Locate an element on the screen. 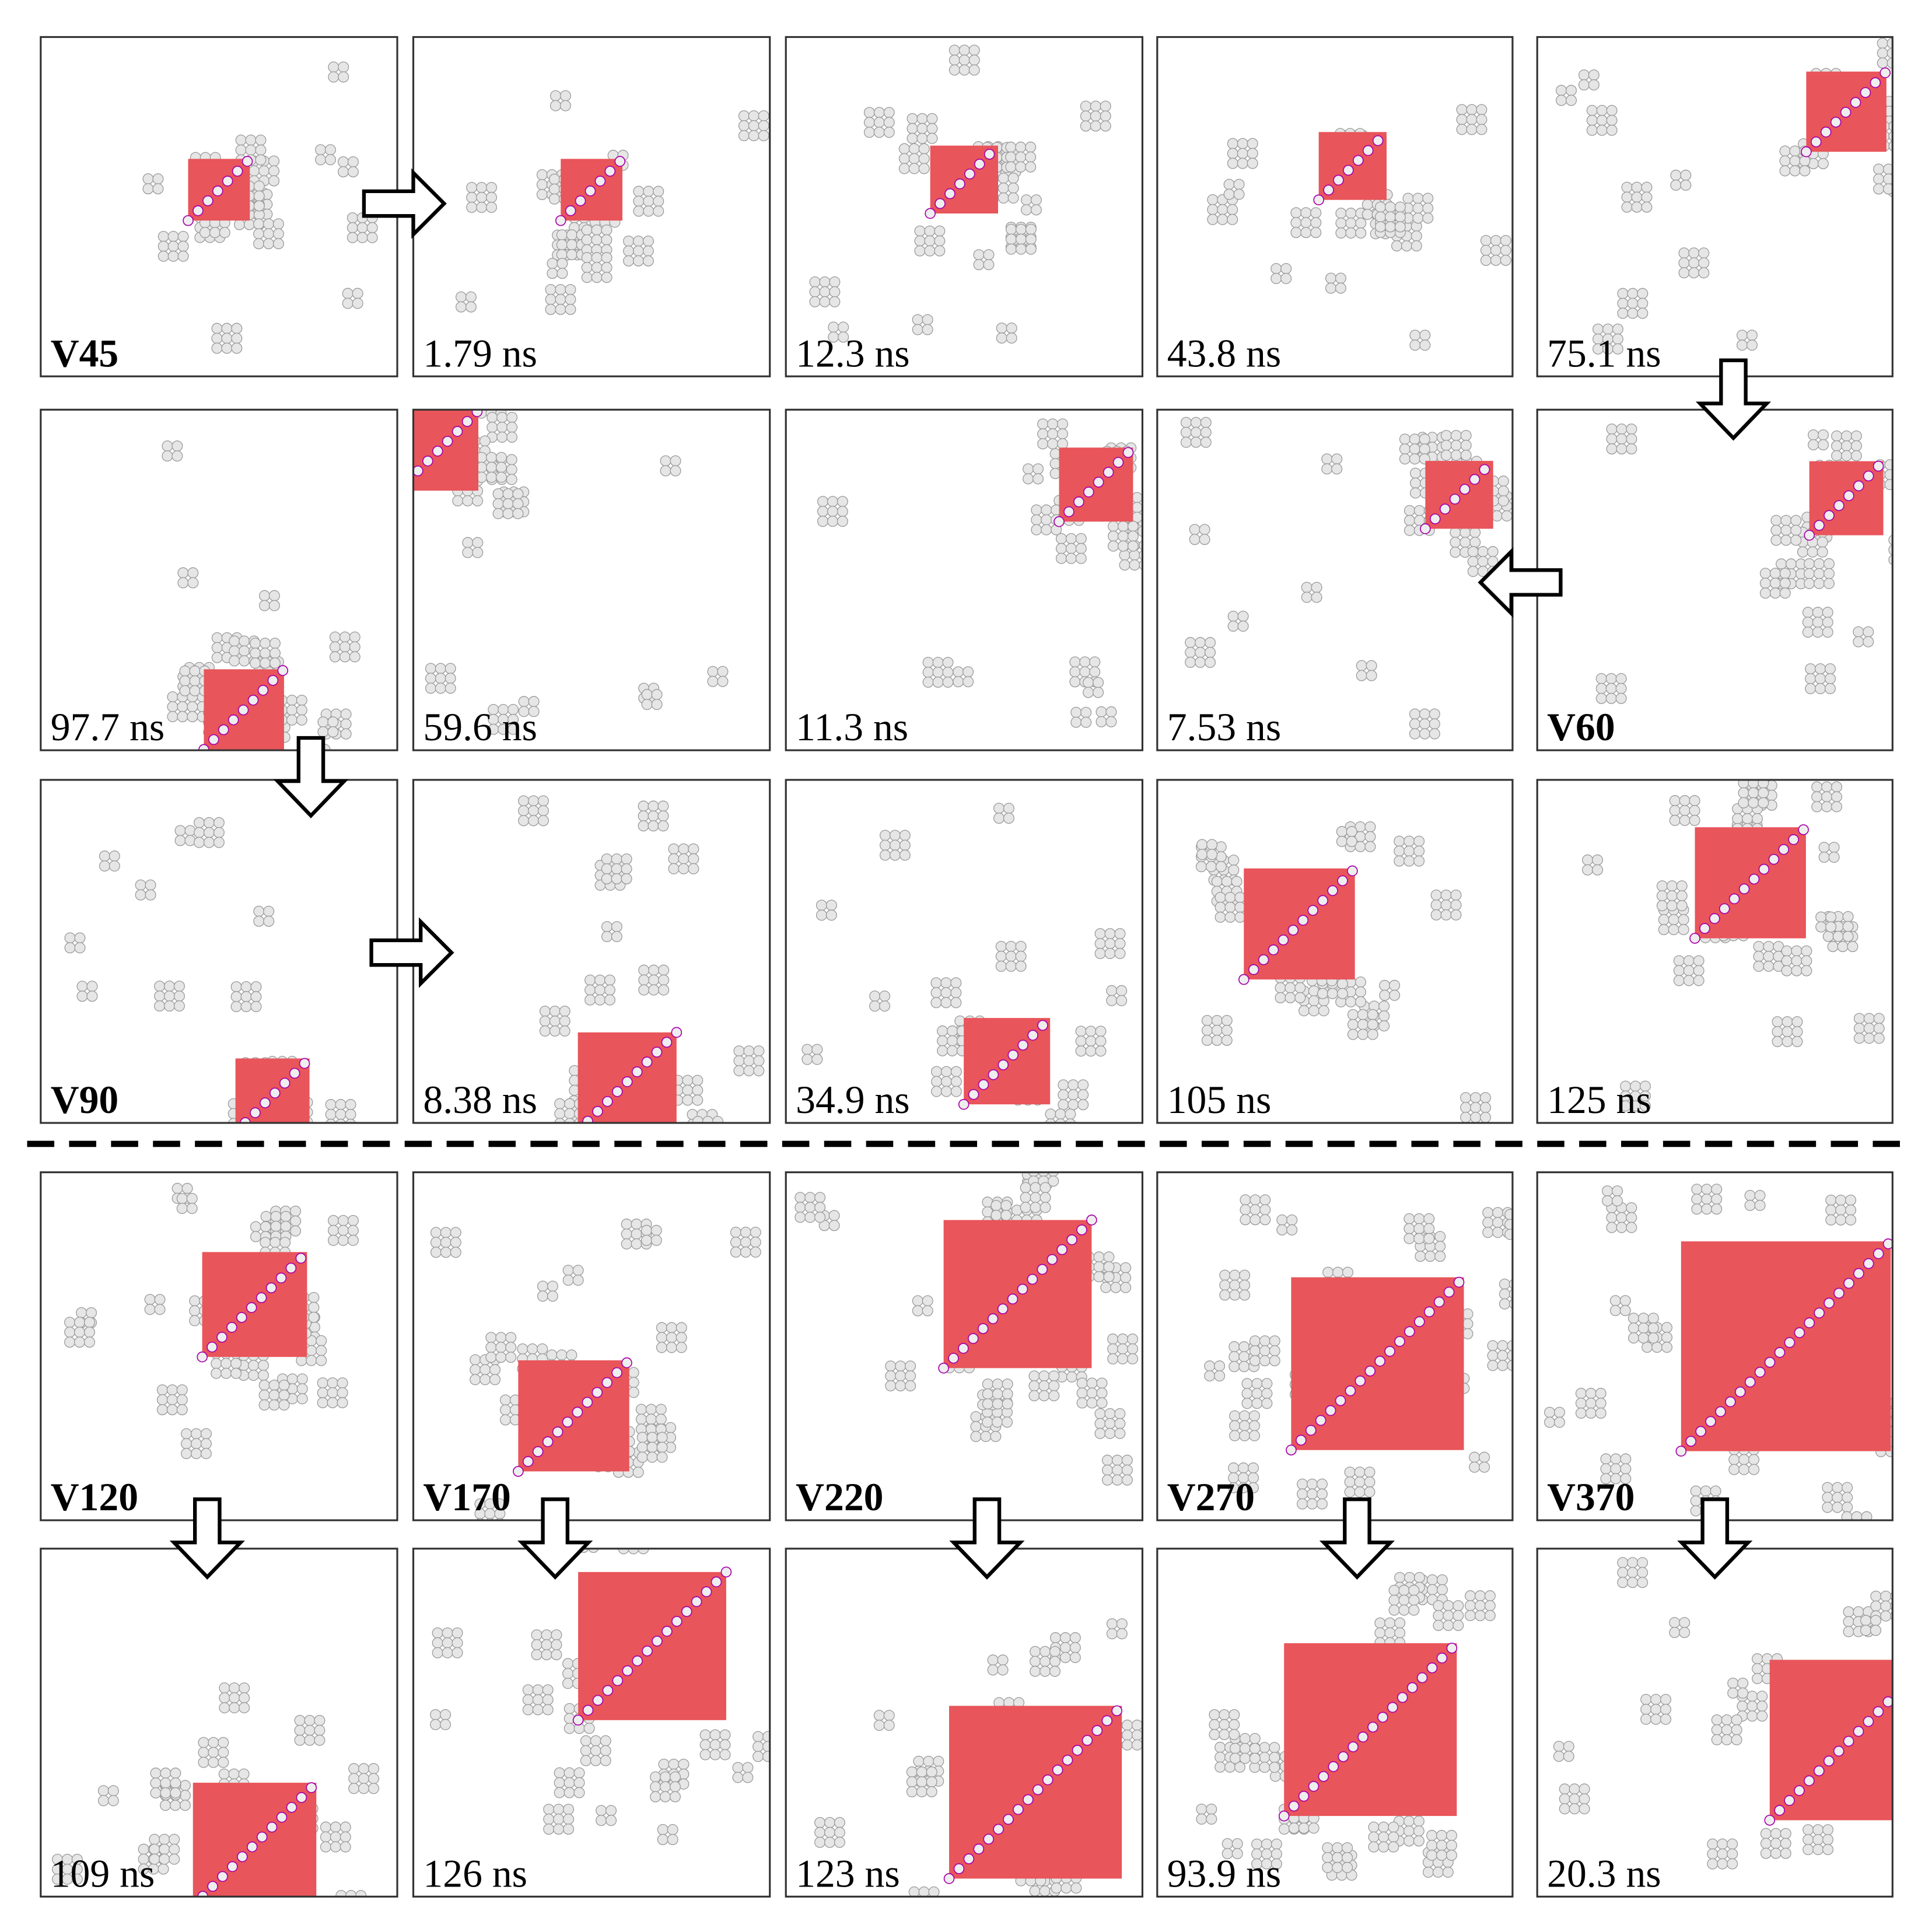  panel-label: 12.3 ns is located at coordinates (852, 353).